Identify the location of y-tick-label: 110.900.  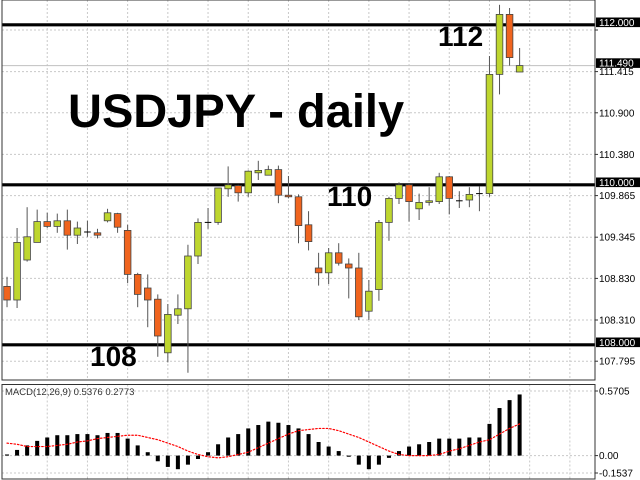
(617, 114).